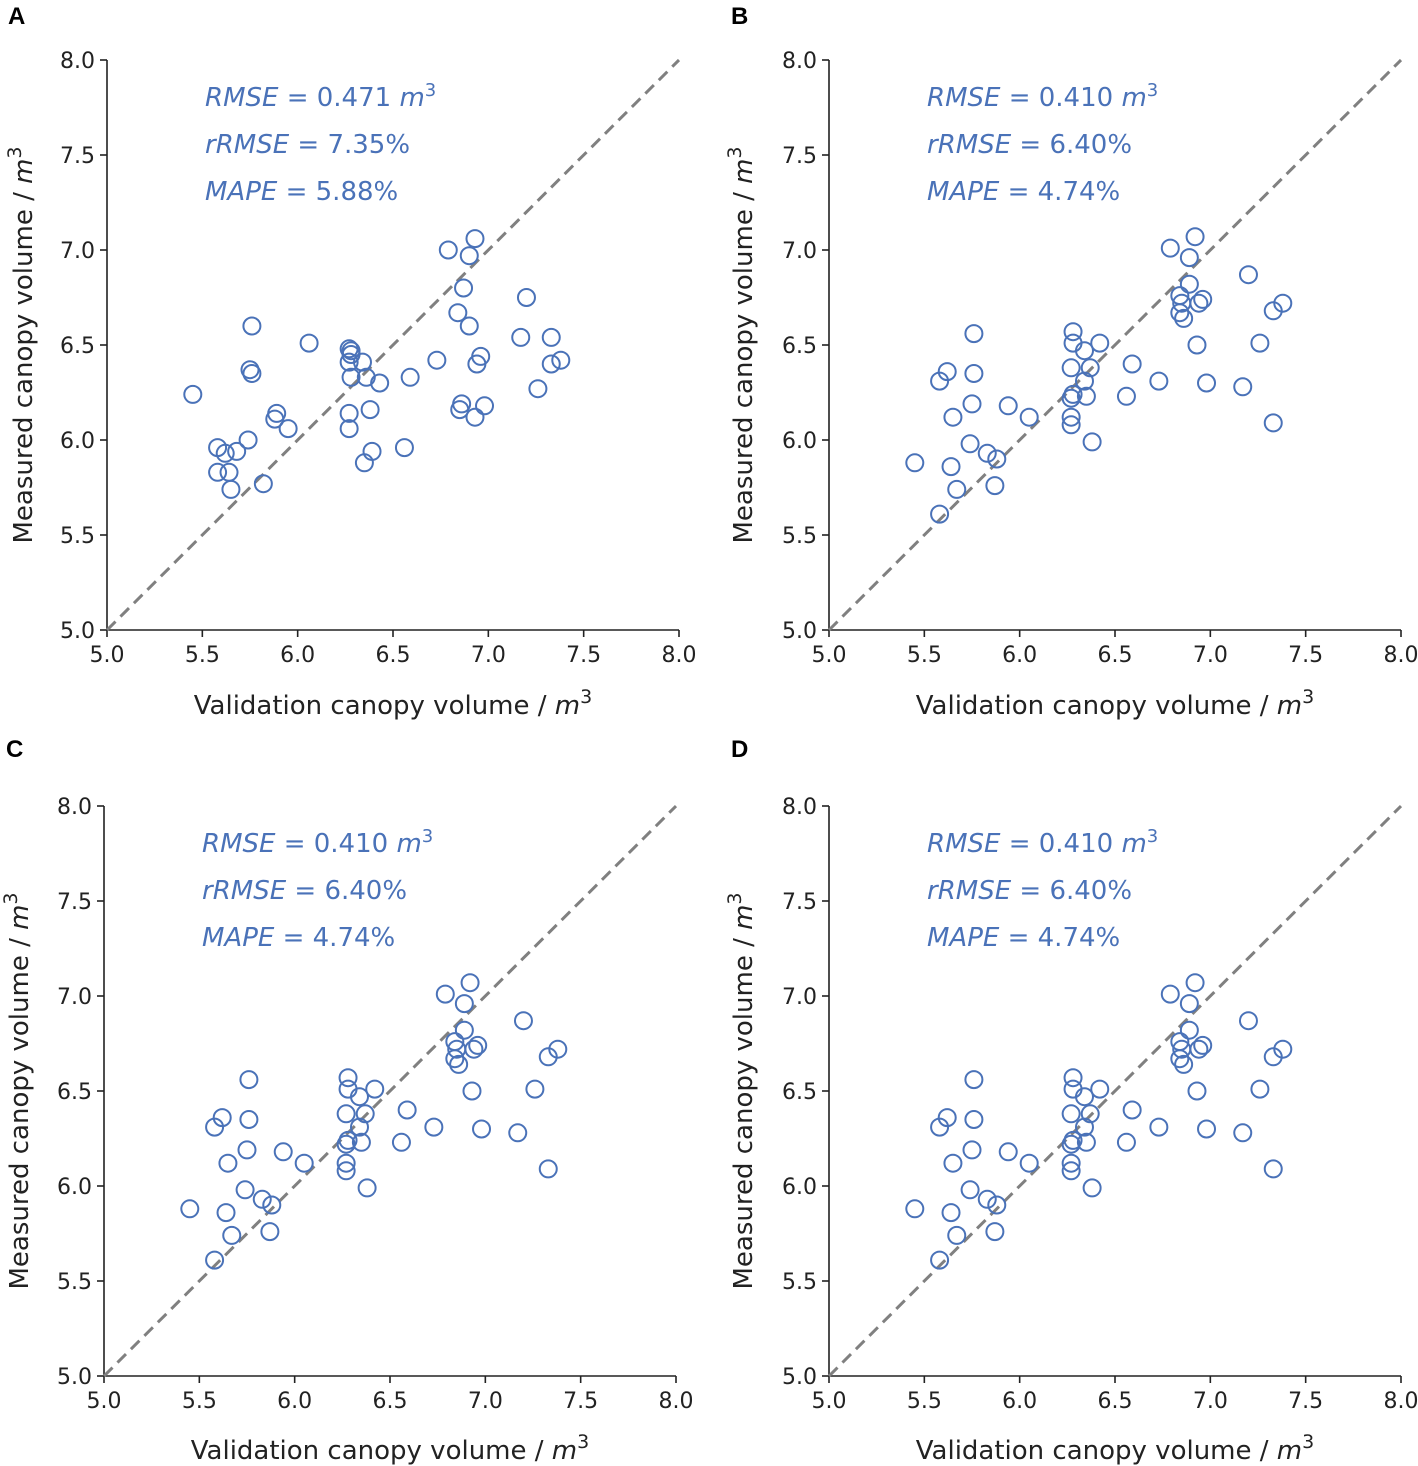 The height and width of the screenshot is (1466, 1418). What do you see at coordinates (307, 145) in the screenshot?
I see `metric-rrmse: rRMSE = 7.35%` at bounding box center [307, 145].